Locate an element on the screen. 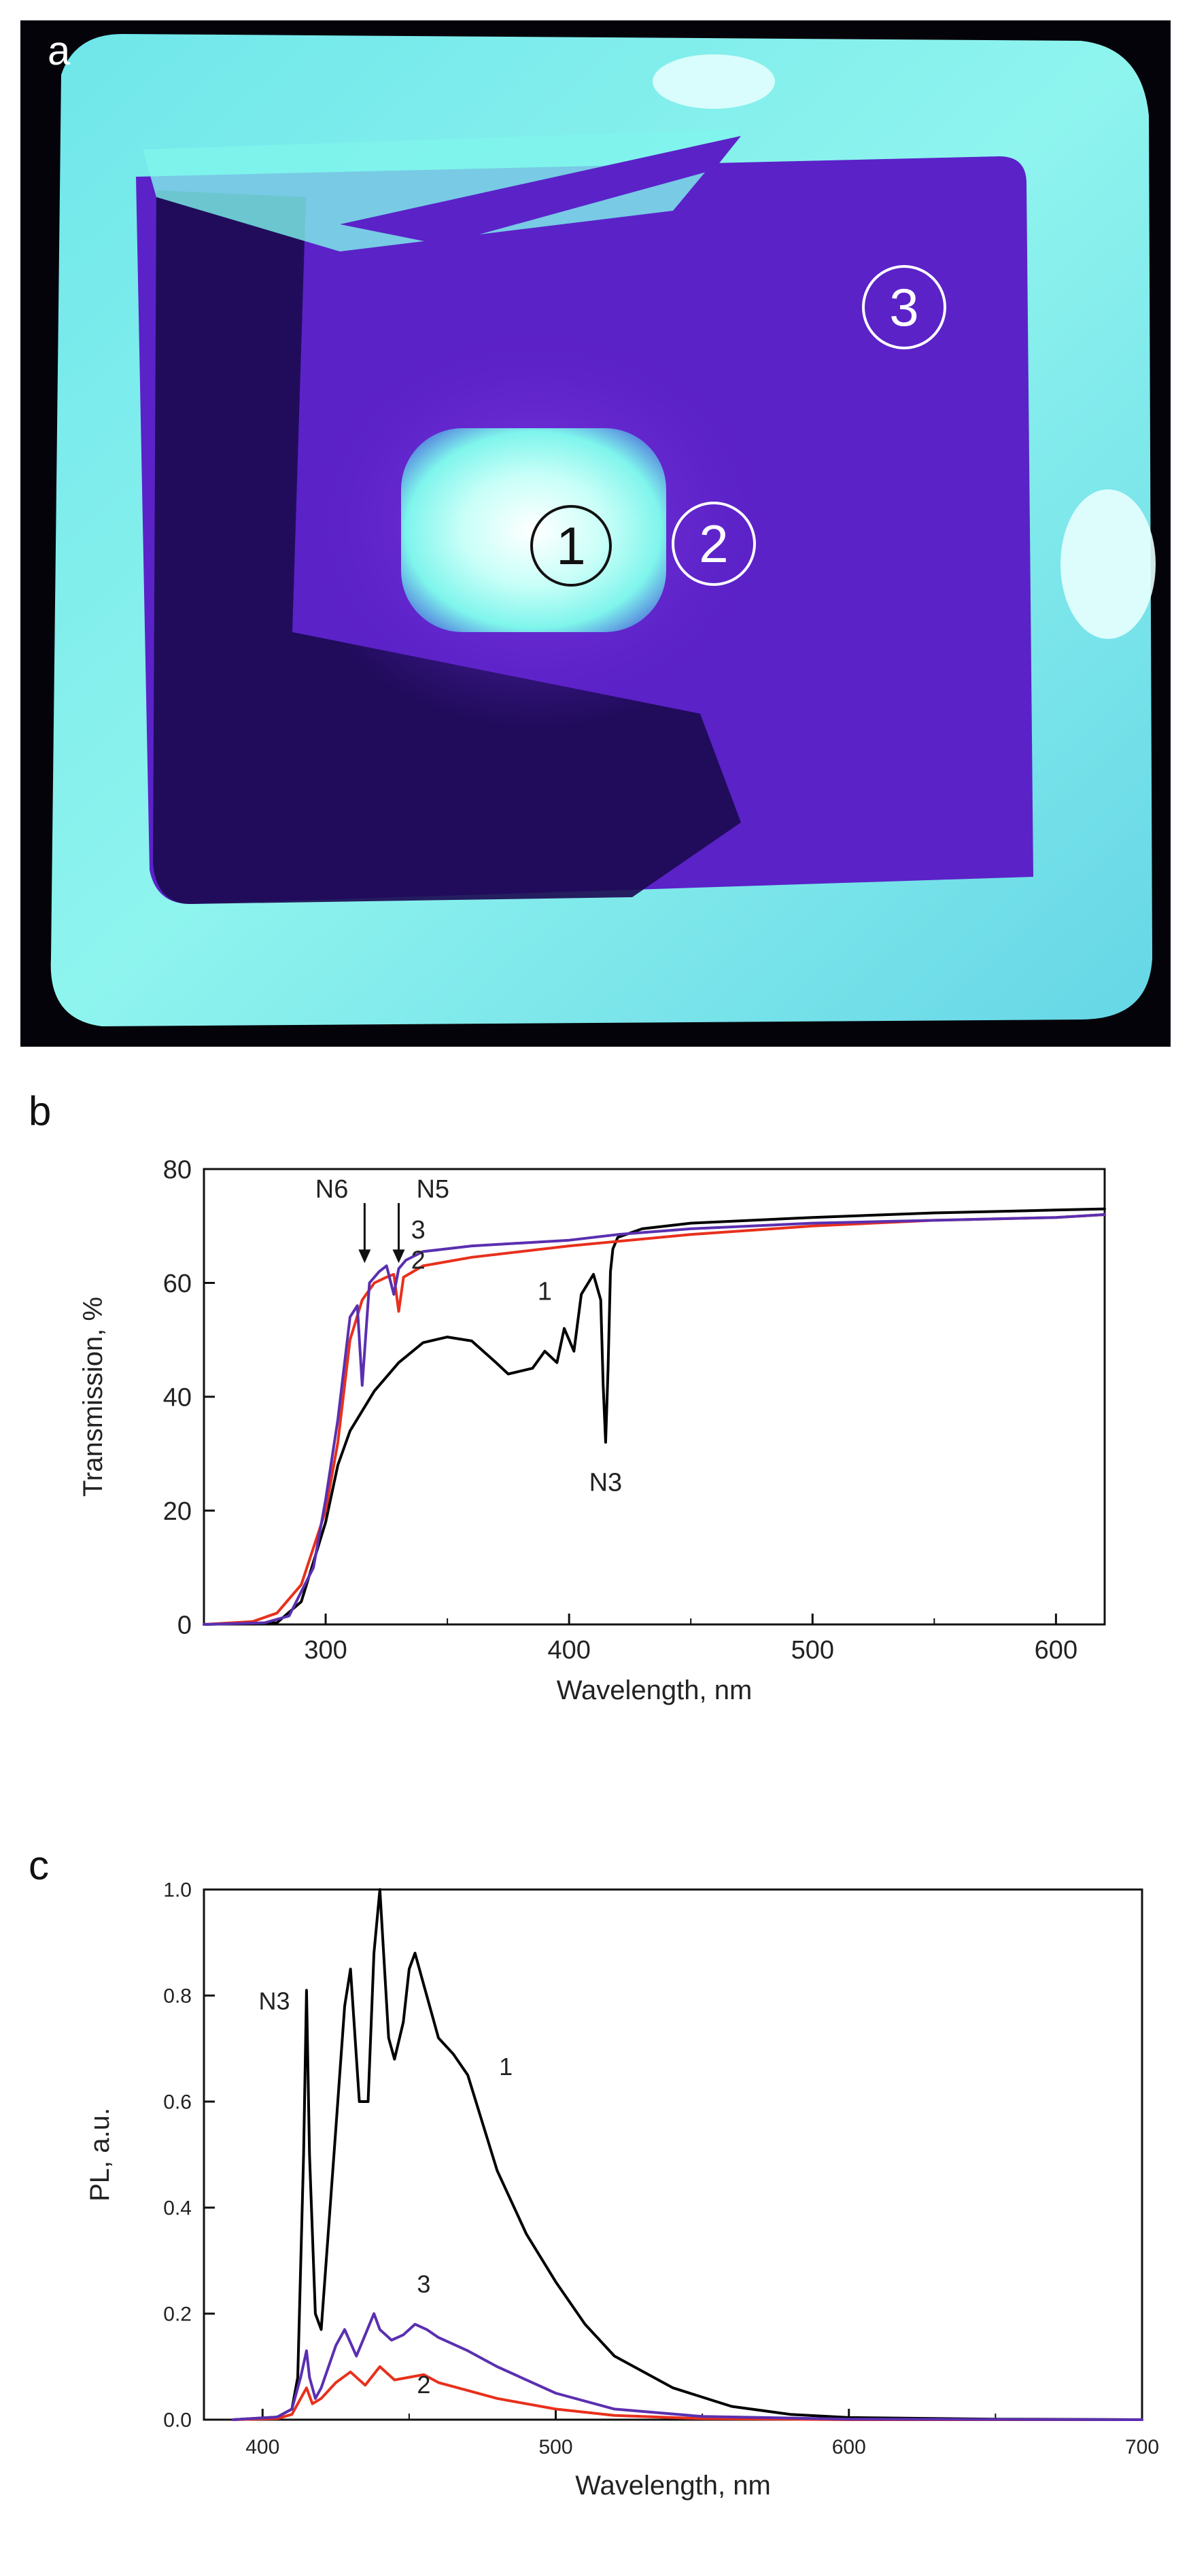 This screenshot has width=1191, height=2576. y-tick-label: 40 is located at coordinates (177, 1397).